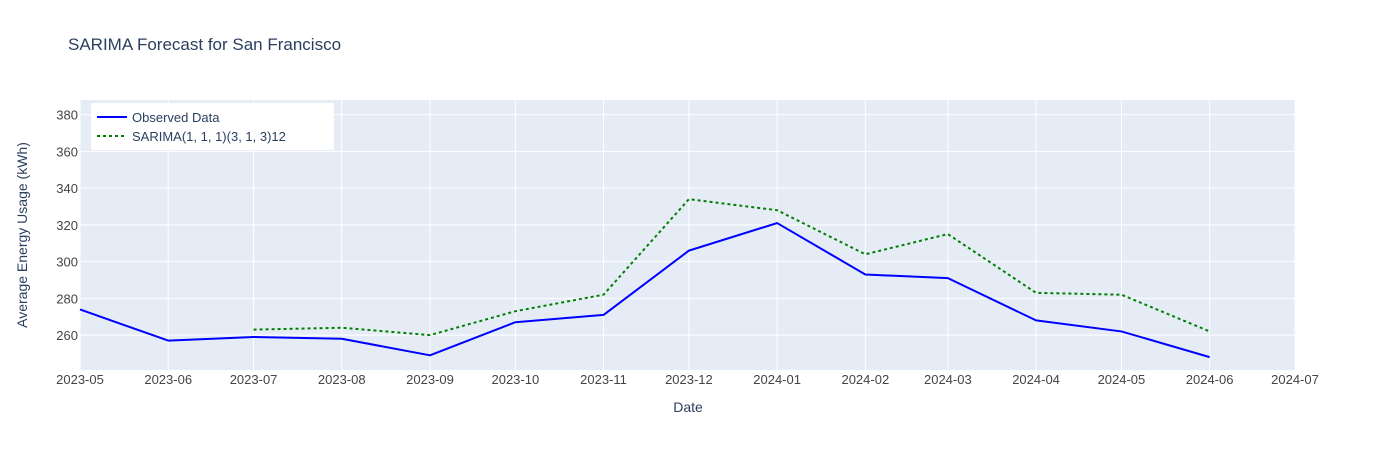 Image resolution: width=1375 pixels, height=455 pixels. I want to click on x-tick-label: 2023-09, so click(430, 379).